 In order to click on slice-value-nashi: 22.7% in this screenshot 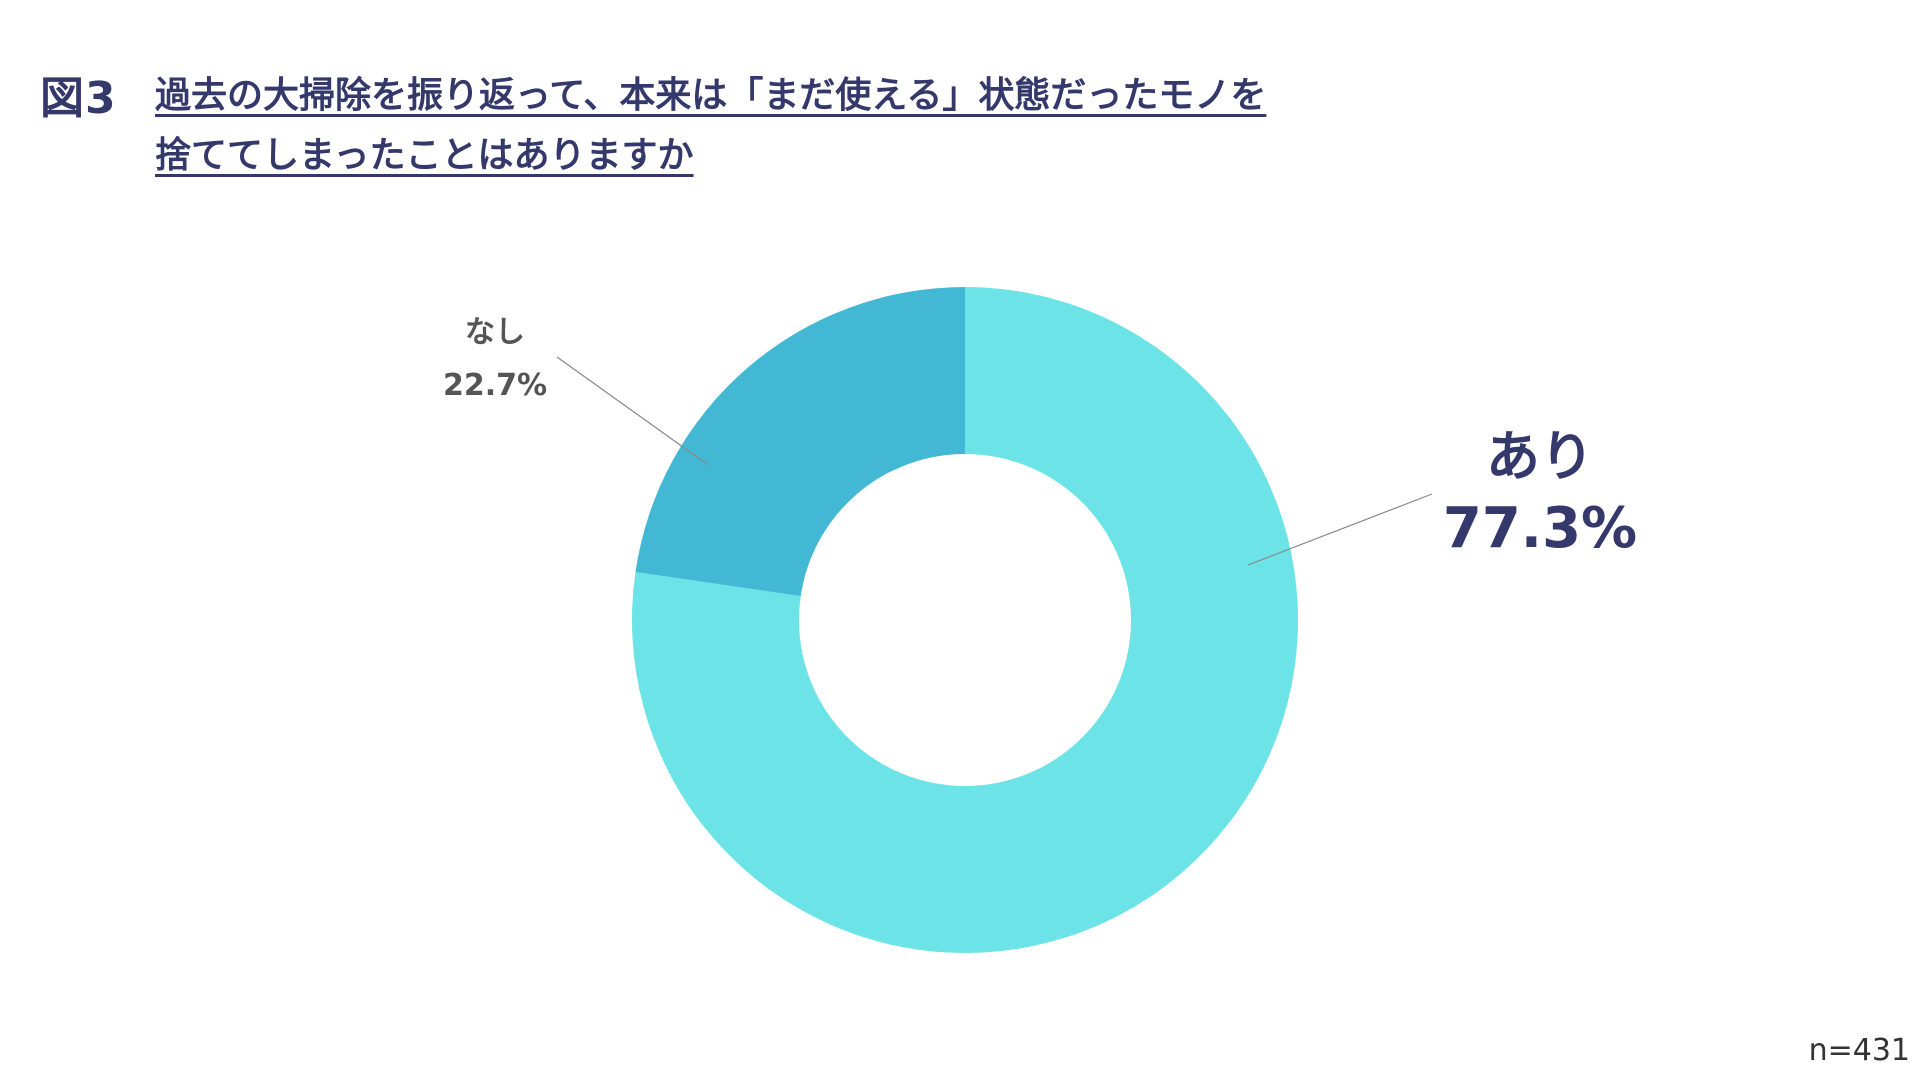, I will do `click(495, 385)`.